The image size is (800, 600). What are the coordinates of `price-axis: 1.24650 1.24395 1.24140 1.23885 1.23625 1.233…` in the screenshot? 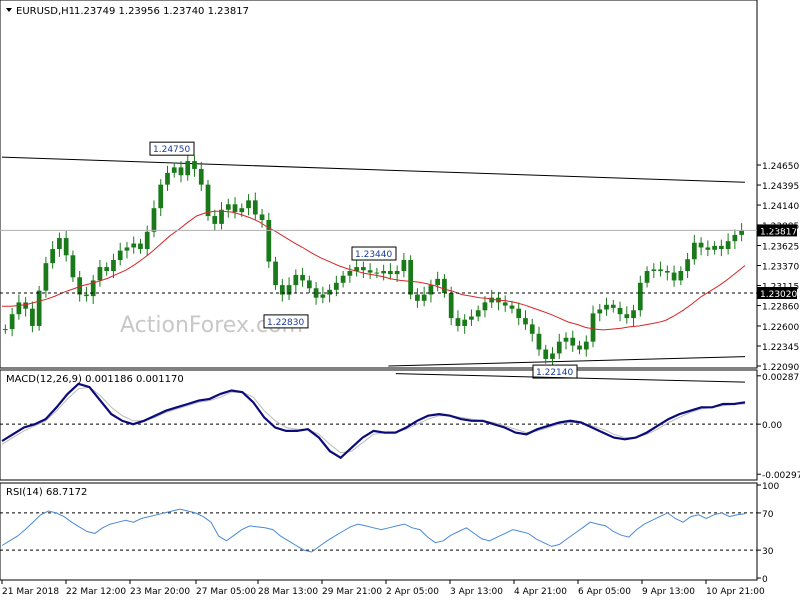 It's located at (778, 267).